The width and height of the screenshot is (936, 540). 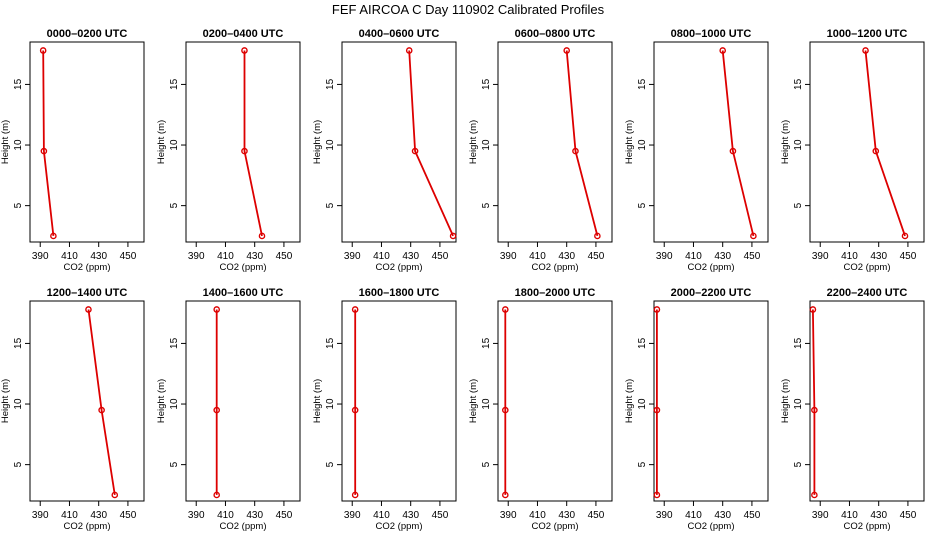 What do you see at coordinates (555, 34) in the screenshot?
I see `panel-title: 0600–0800 UTC` at bounding box center [555, 34].